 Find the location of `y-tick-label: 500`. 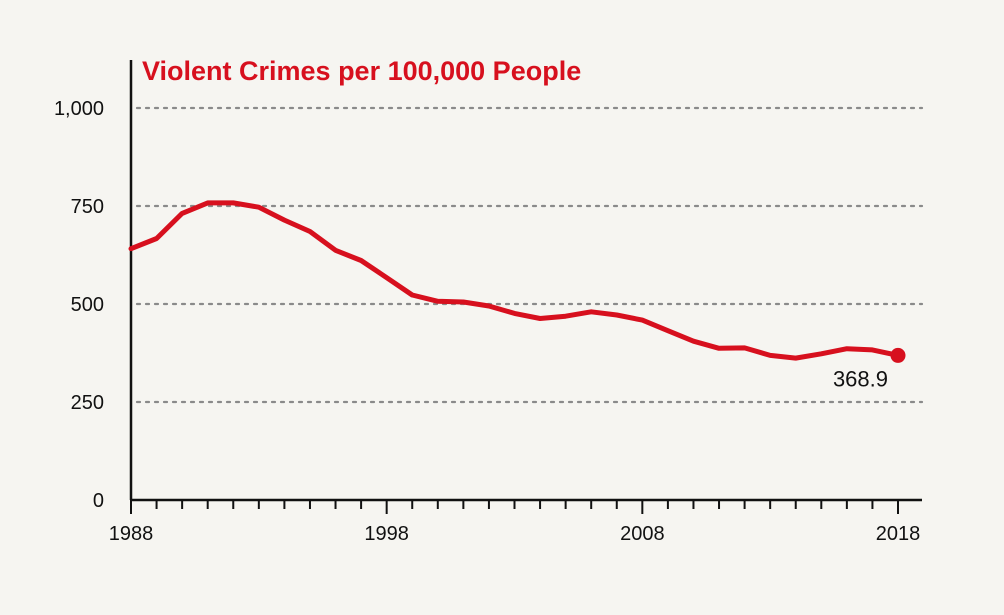

y-tick-label: 500 is located at coordinates (87, 305).